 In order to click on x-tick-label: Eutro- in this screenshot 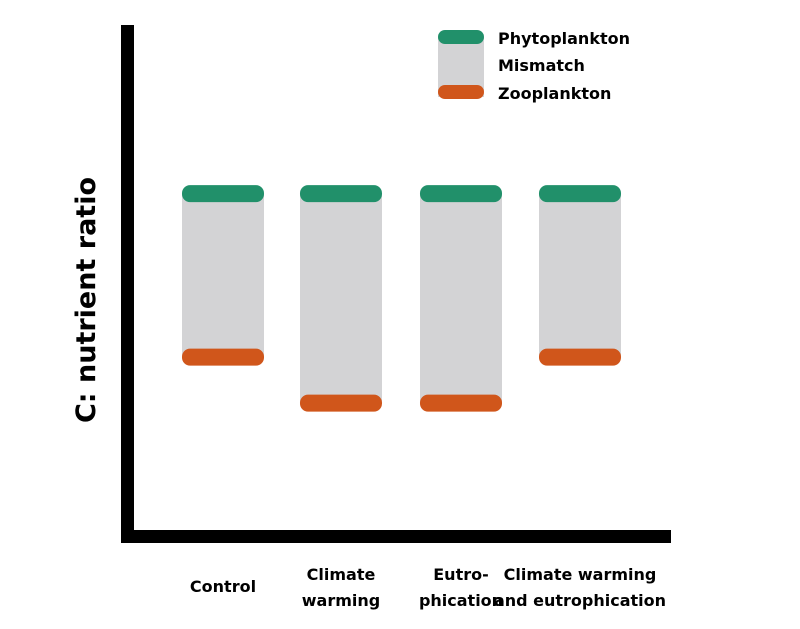, I will do `click(461, 574)`.